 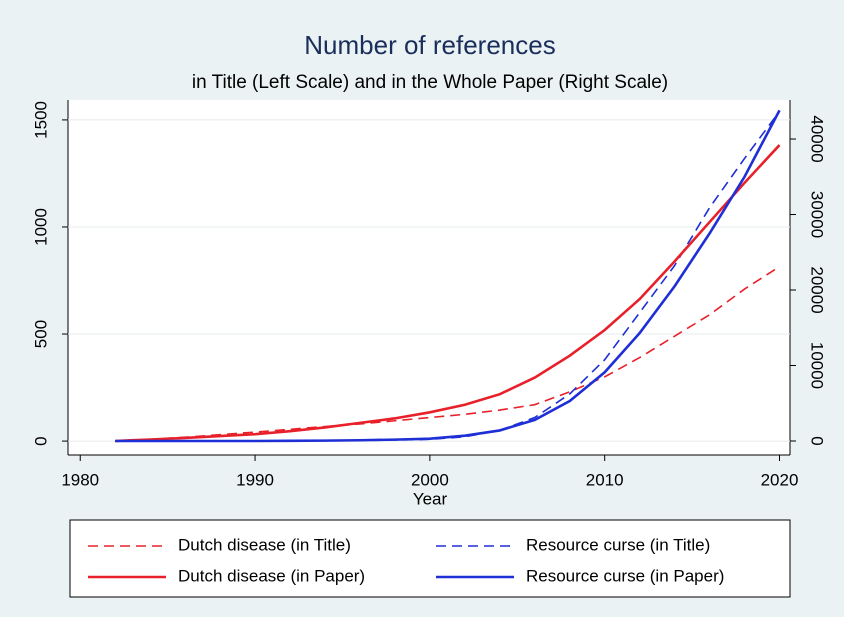 What do you see at coordinates (40, 120) in the screenshot?
I see `y-tick-label: 1500` at bounding box center [40, 120].